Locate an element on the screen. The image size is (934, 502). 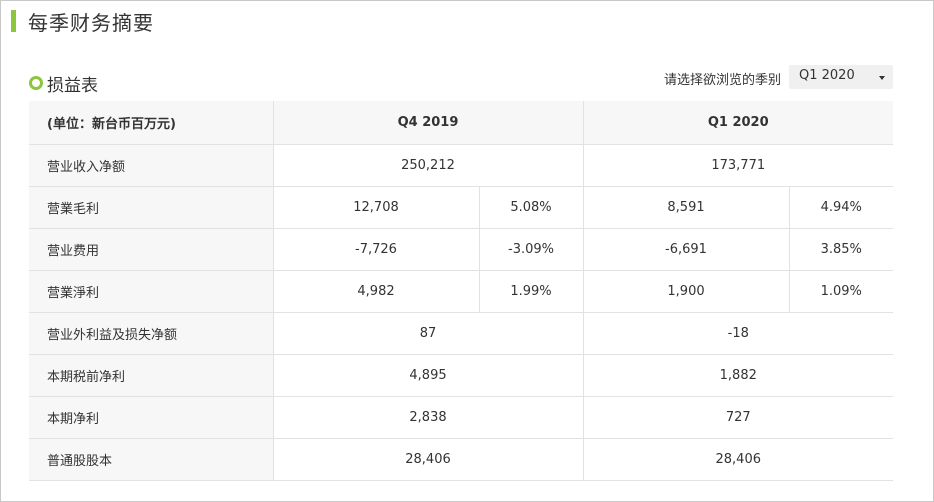
table-row: 本期税前净利 4,895 1,882 is located at coordinates (461, 375).